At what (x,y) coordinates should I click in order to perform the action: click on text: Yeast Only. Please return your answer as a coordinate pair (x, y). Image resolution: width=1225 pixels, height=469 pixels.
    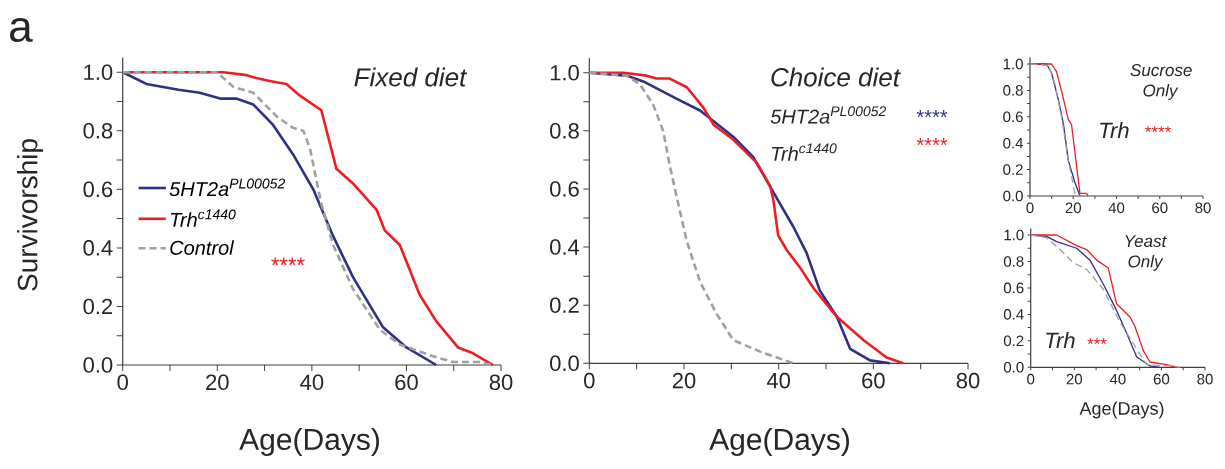
    Looking at the image, I should click on (1146, 253).